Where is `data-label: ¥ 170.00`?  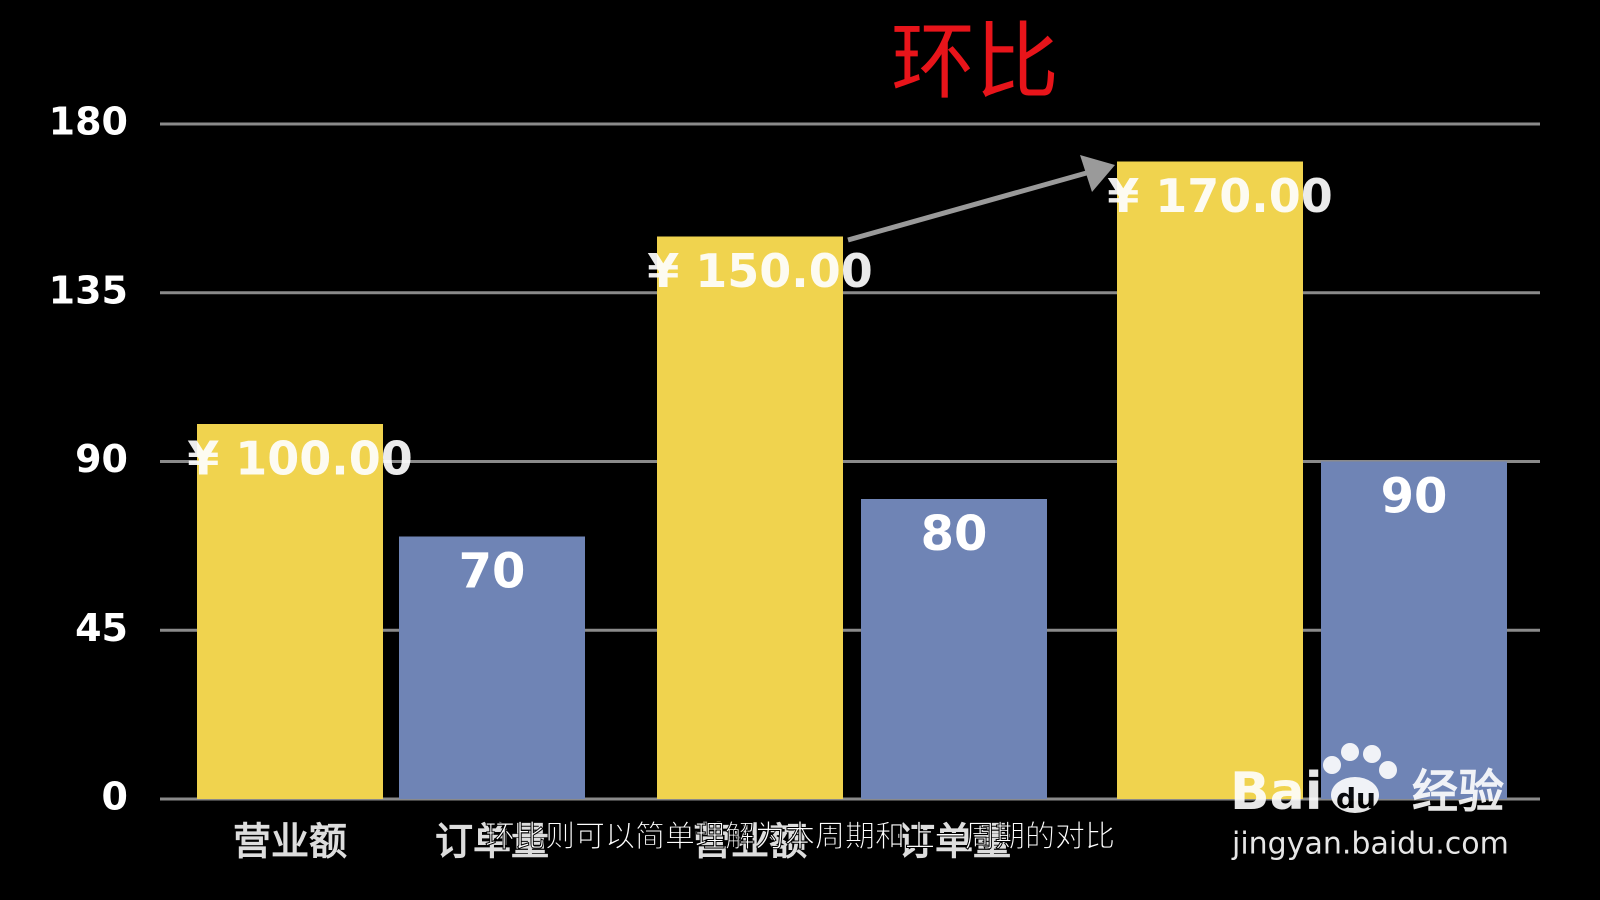
data-label: ¥ 170.00 is located at coordinates (1220, 196).